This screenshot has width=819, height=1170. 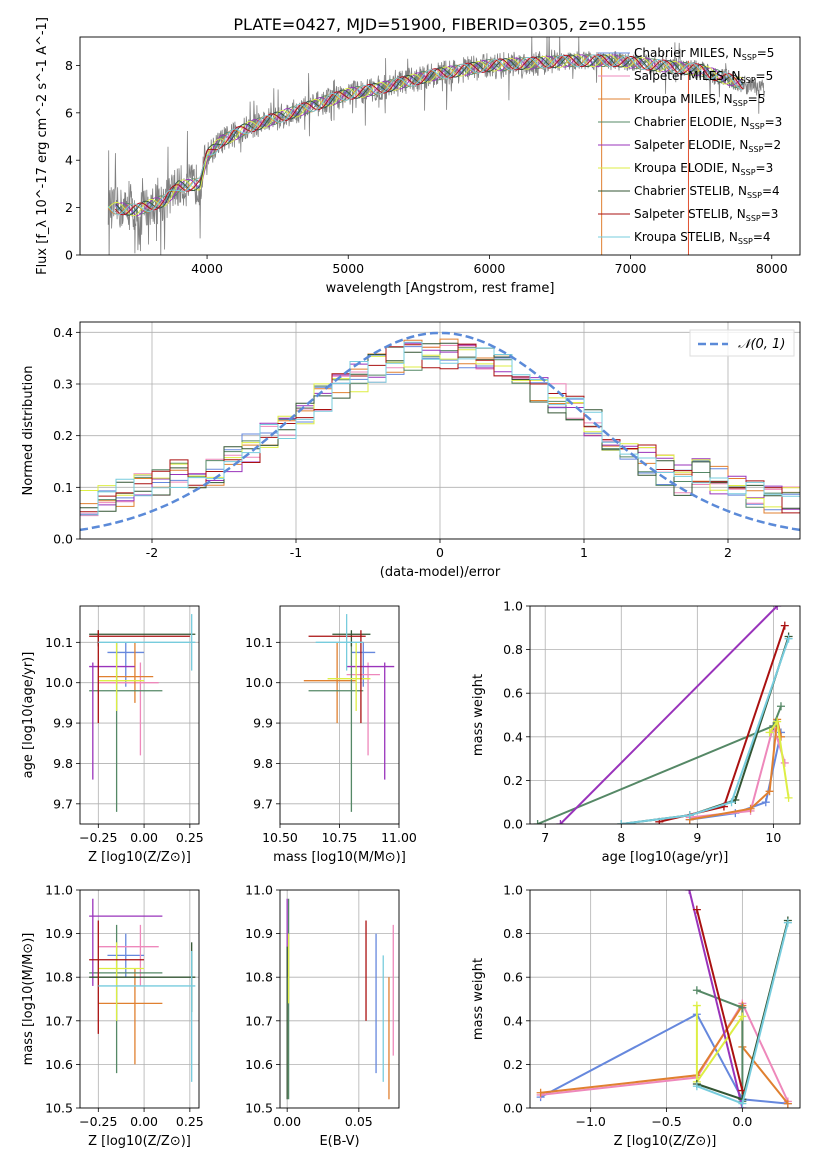 What do you see at coordinates (765, 168) in the screenshot?
I see `legend-value: =3` at bounding box center [765, 168].